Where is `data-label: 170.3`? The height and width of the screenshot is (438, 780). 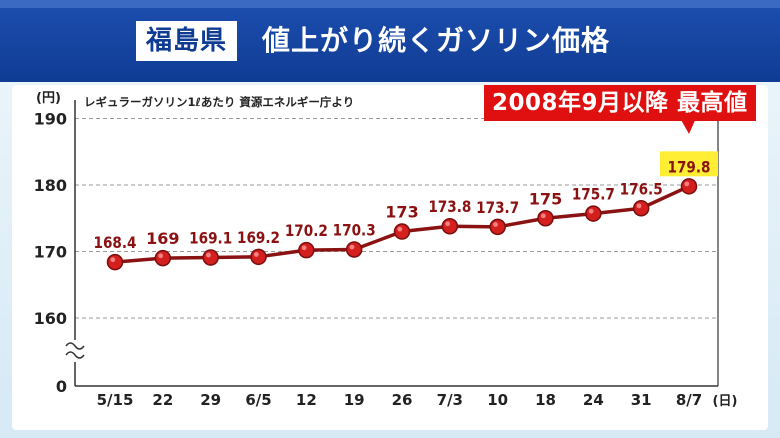
data-label: 170.3 is located at coordinates (354, 230).